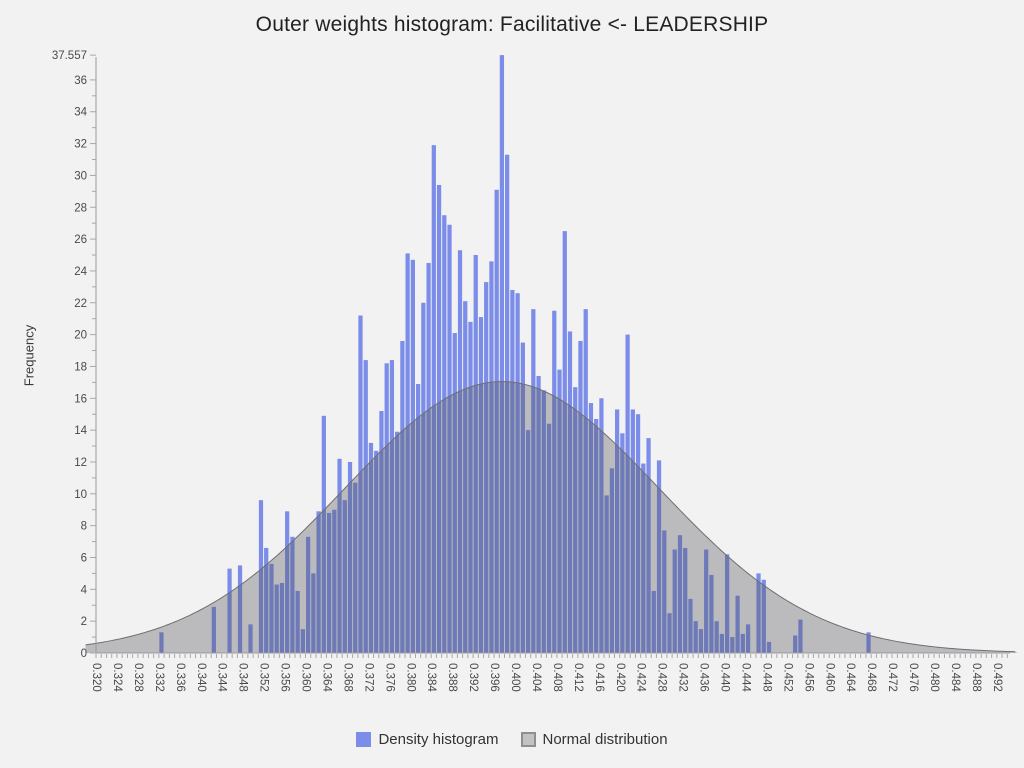 This screenshot has width=1024, height=768. What do you see at coordinates (934, 677) in the screenshot?
I see `svg-text: 0.480` at bounding box center [934, 677].